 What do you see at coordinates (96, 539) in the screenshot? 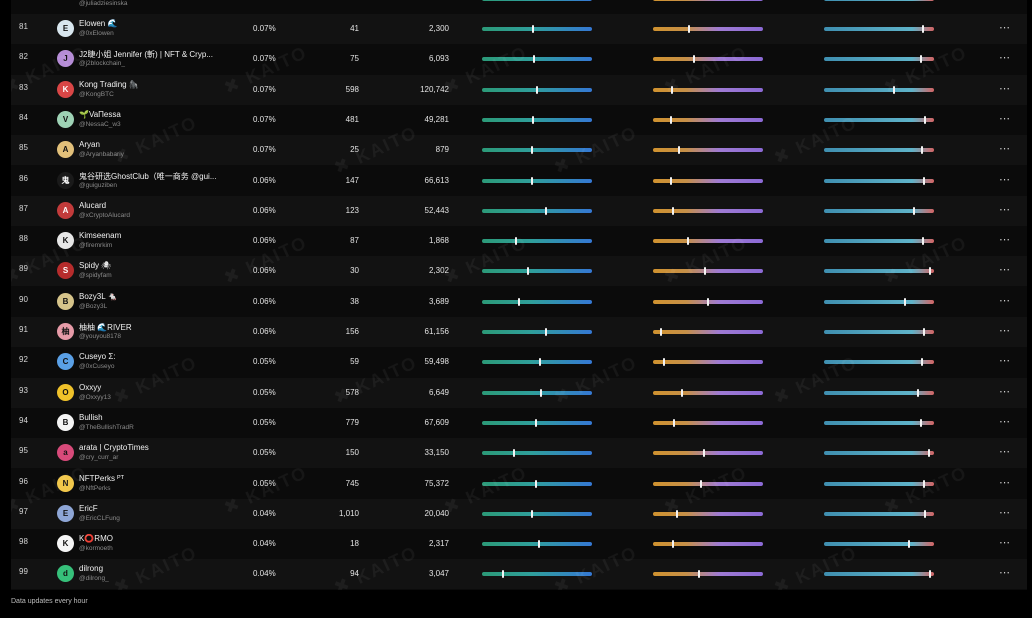
I see `account-name: K⭕RMO` at bounding box center [96, 539].